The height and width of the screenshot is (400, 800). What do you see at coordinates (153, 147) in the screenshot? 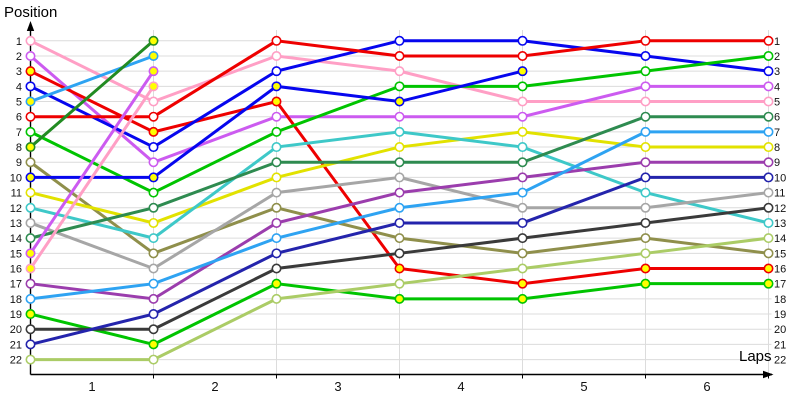
I see `marker-car-start-p4-col1` at bounding box center [153, 147].